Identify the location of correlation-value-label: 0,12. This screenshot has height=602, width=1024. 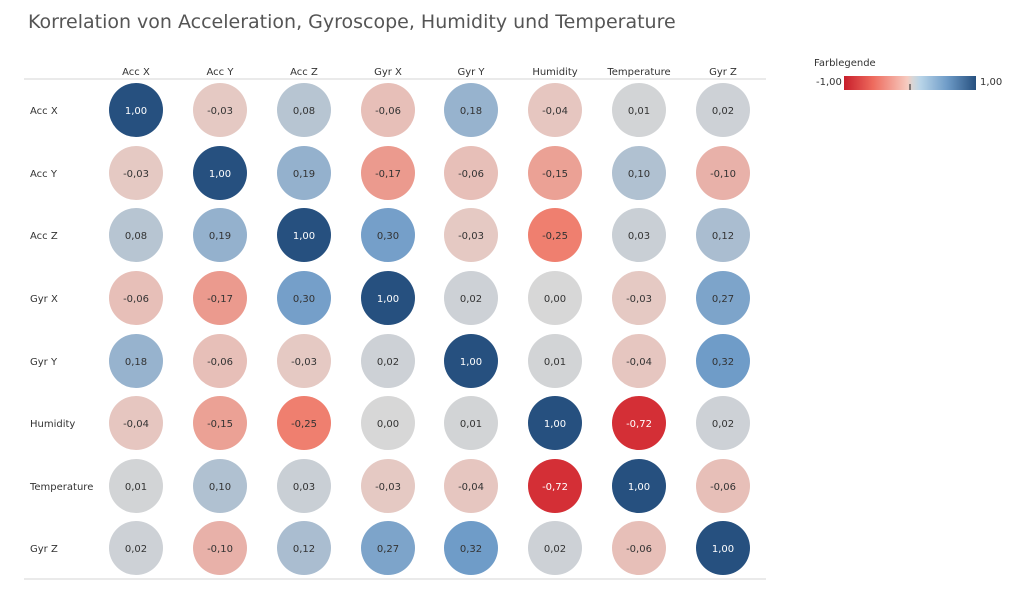
(723, 236).